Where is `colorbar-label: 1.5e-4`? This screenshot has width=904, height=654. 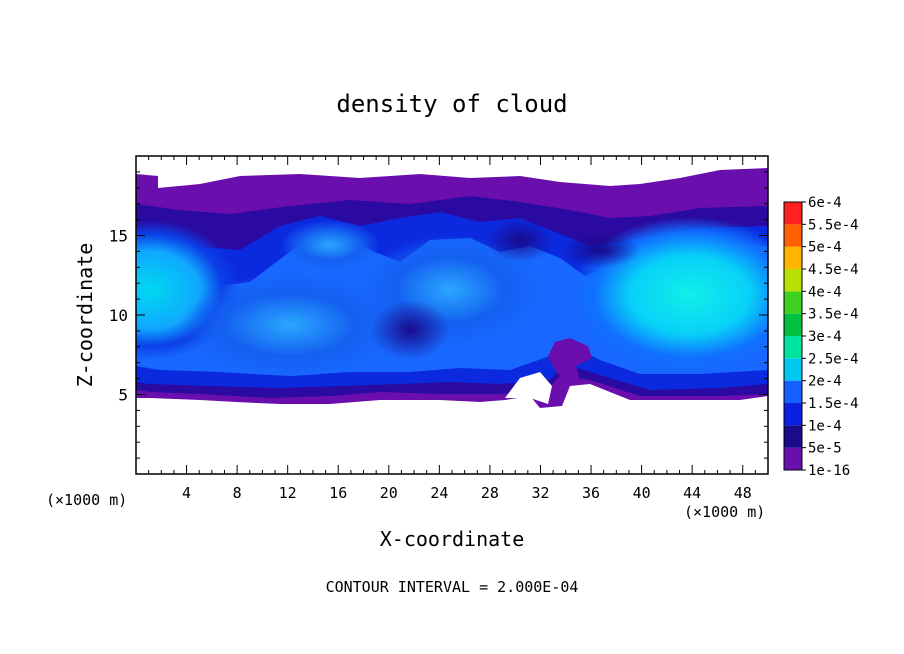 colorbar-label: 1.5e-4 is located at coordinates (833, 404).